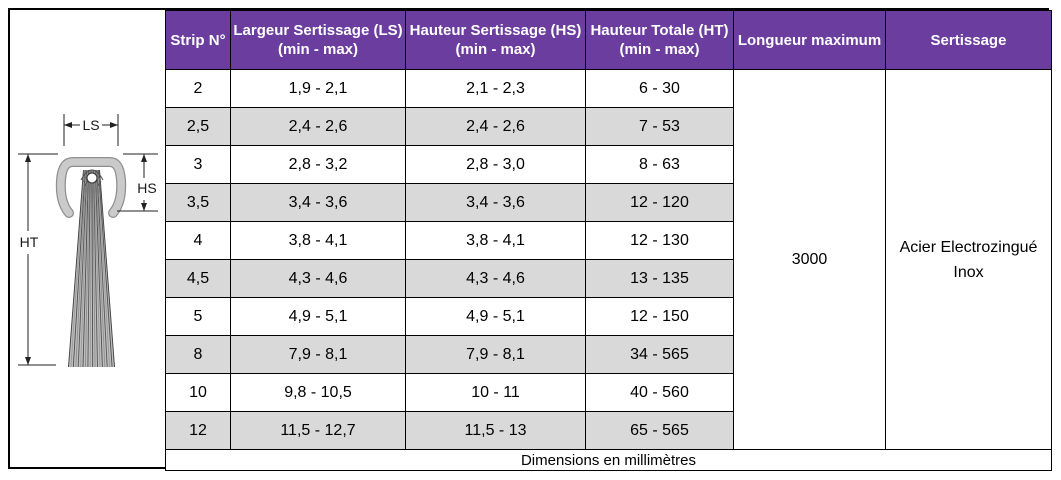 The height and width of the screenshot is (480, 1061). Describe the element at coordinates (495, 392) in the screenshot. I see `cell-hs: 10 - 11` at that location.